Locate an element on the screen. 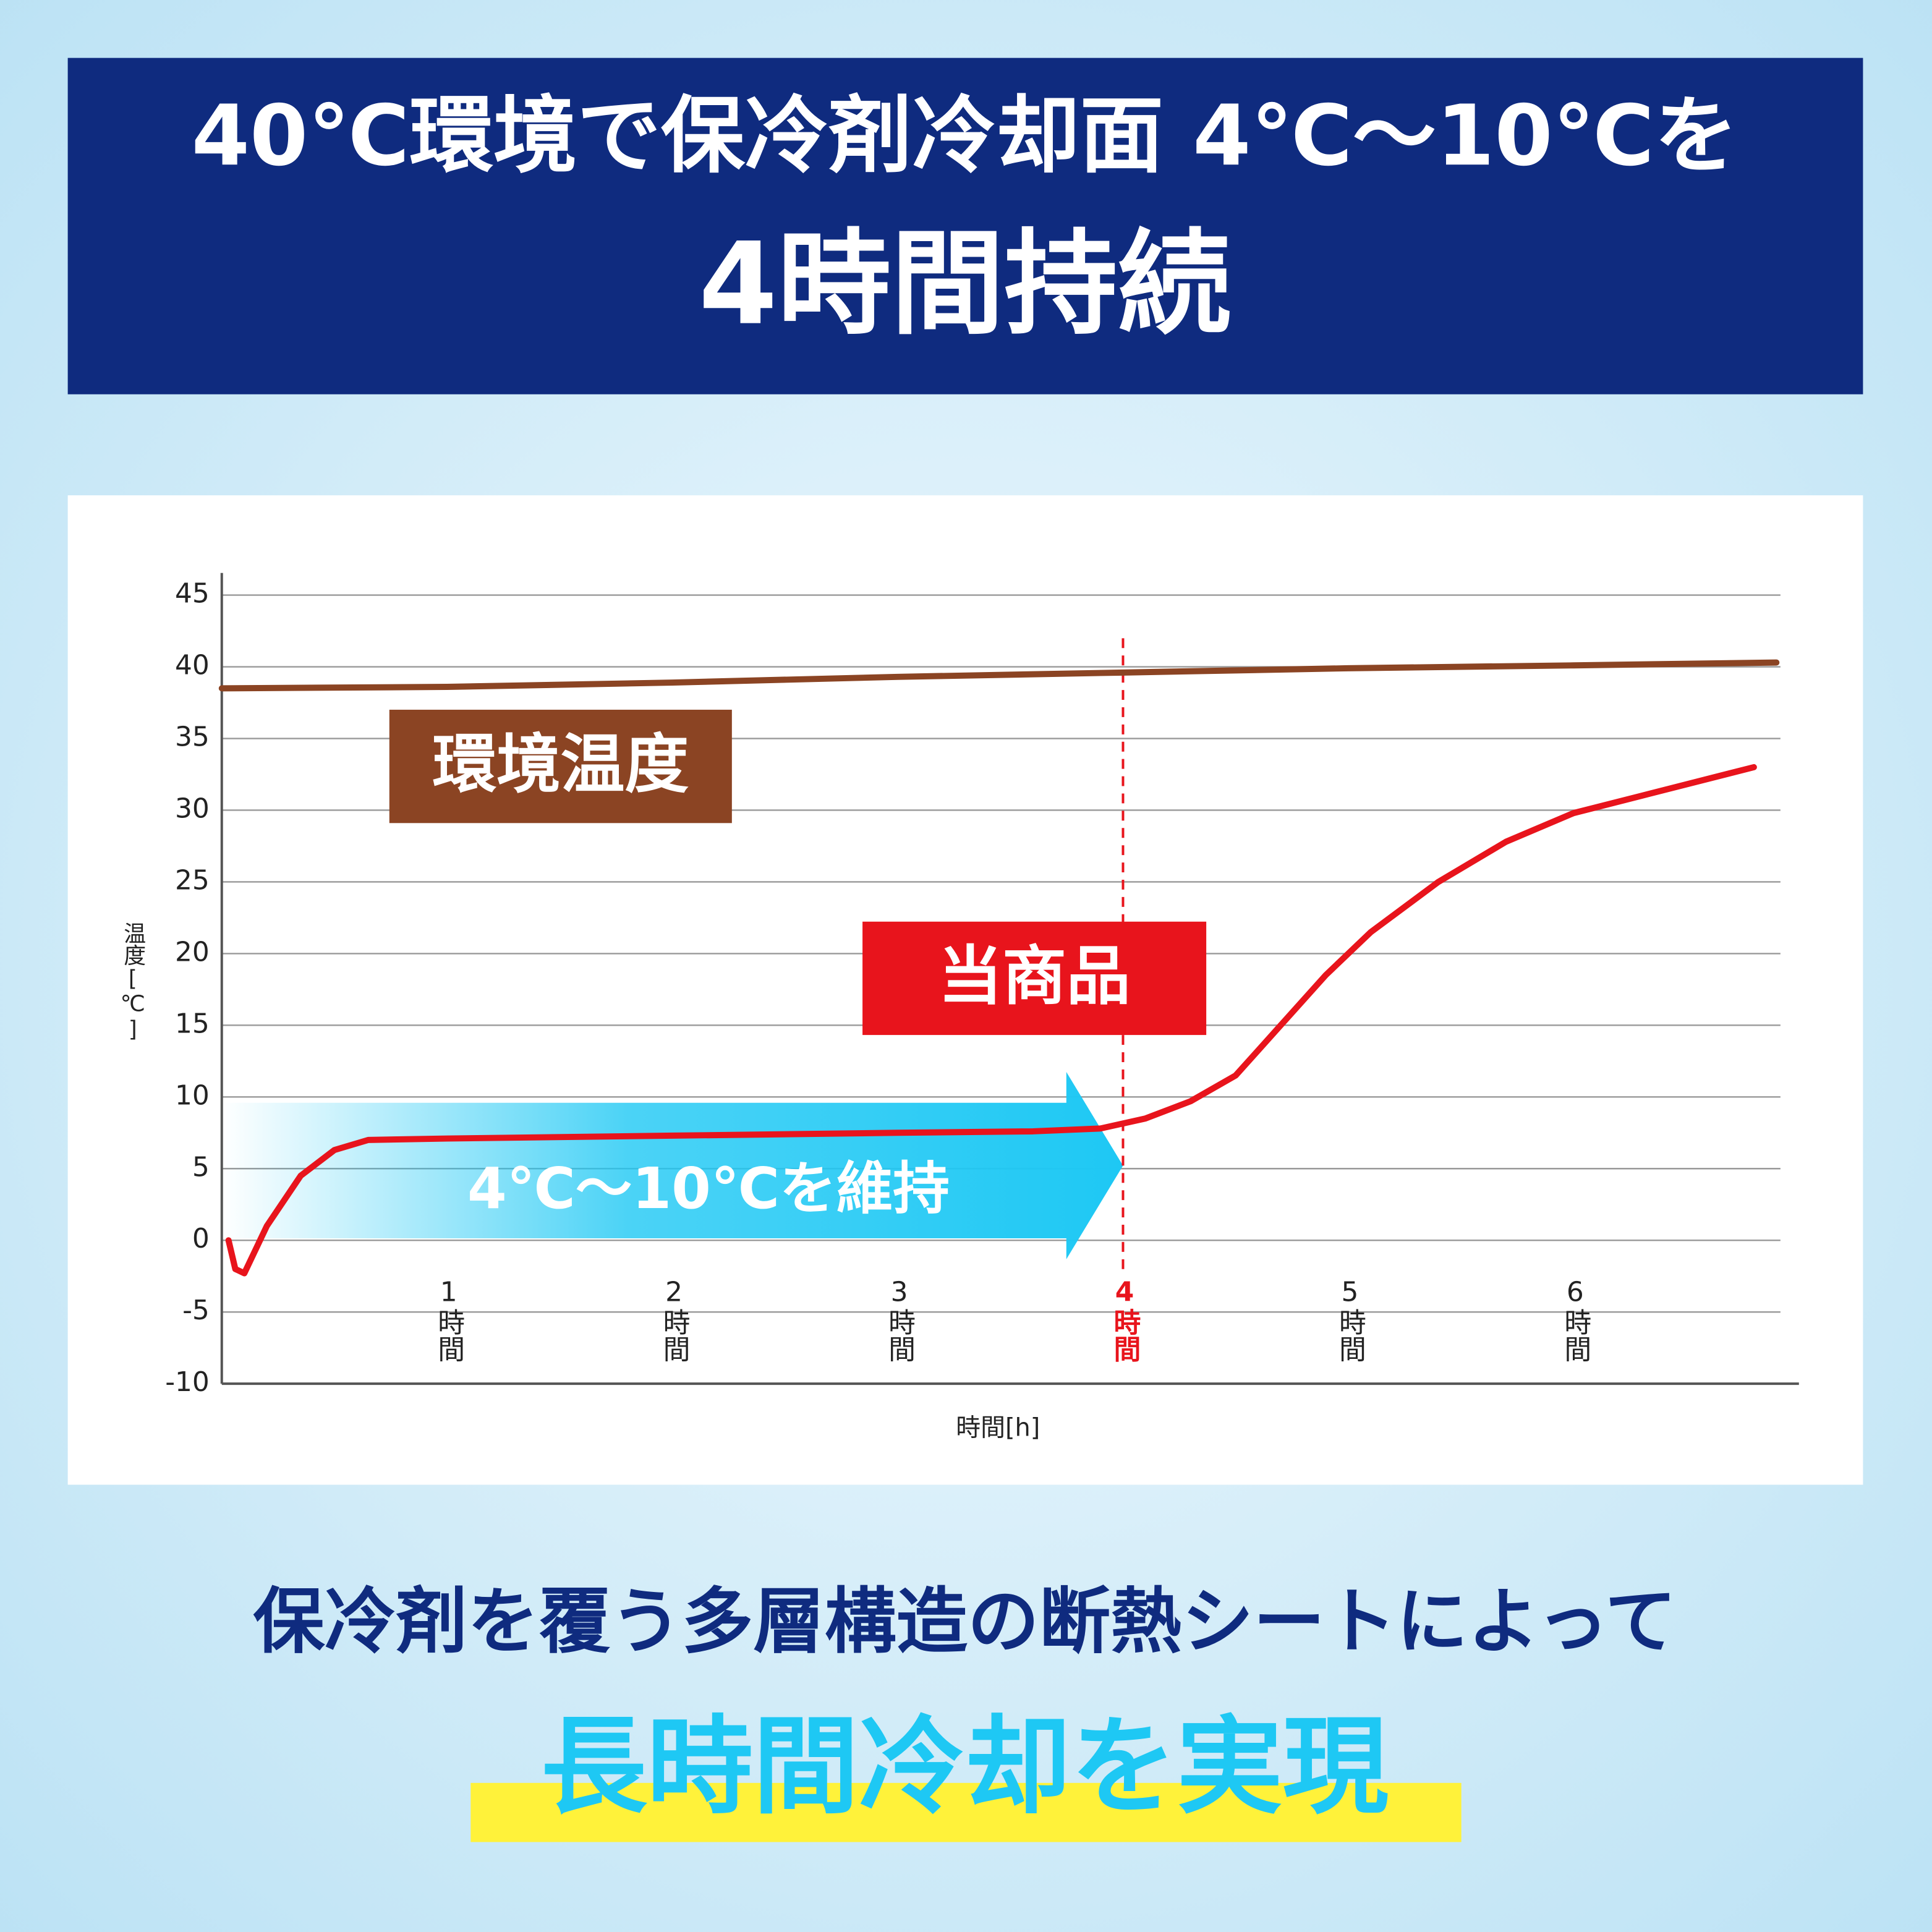 Image resolution: width=1932 pixels, height=1932 pixels. footer-line2: 長時間冷却を実現 is located at coordinates (965, 1767).